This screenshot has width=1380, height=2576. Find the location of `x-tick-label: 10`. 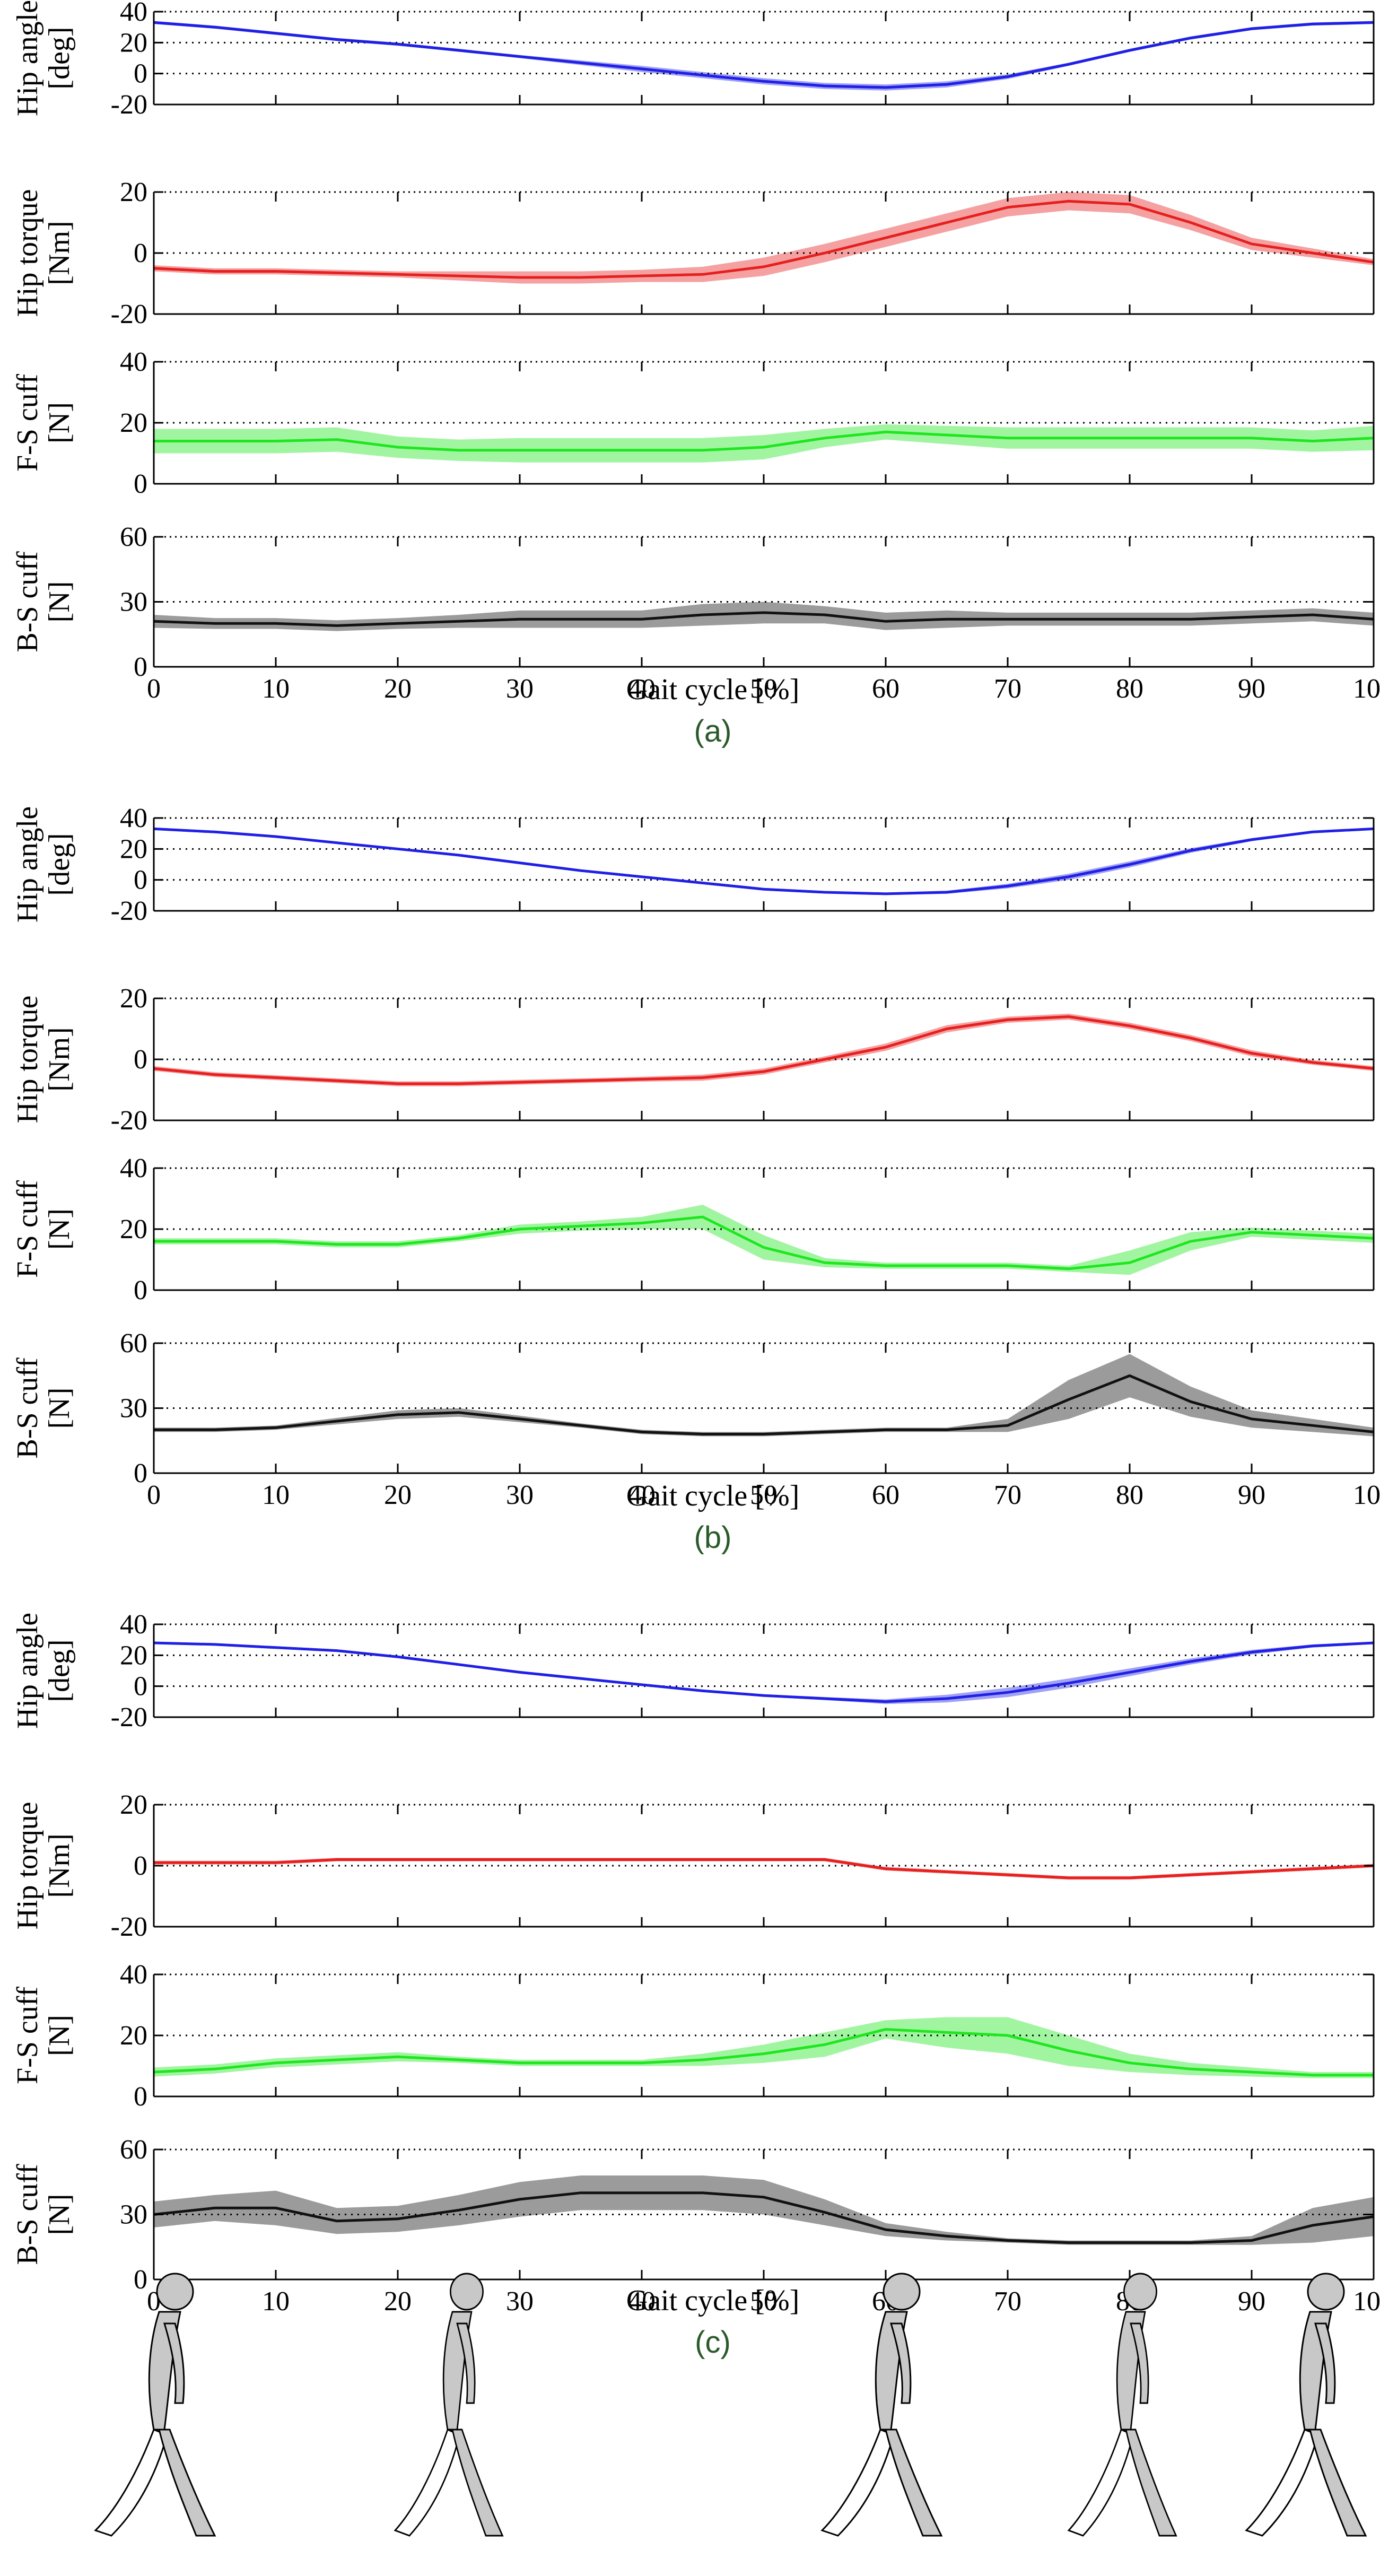

x-tick-label: 10 is located at coordinates (276, 1495).